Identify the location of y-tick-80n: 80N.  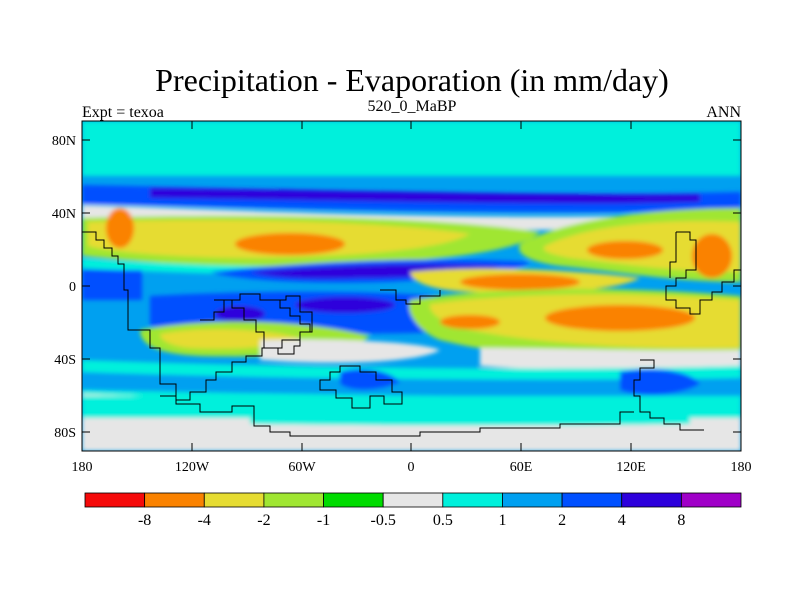
(64, 141).